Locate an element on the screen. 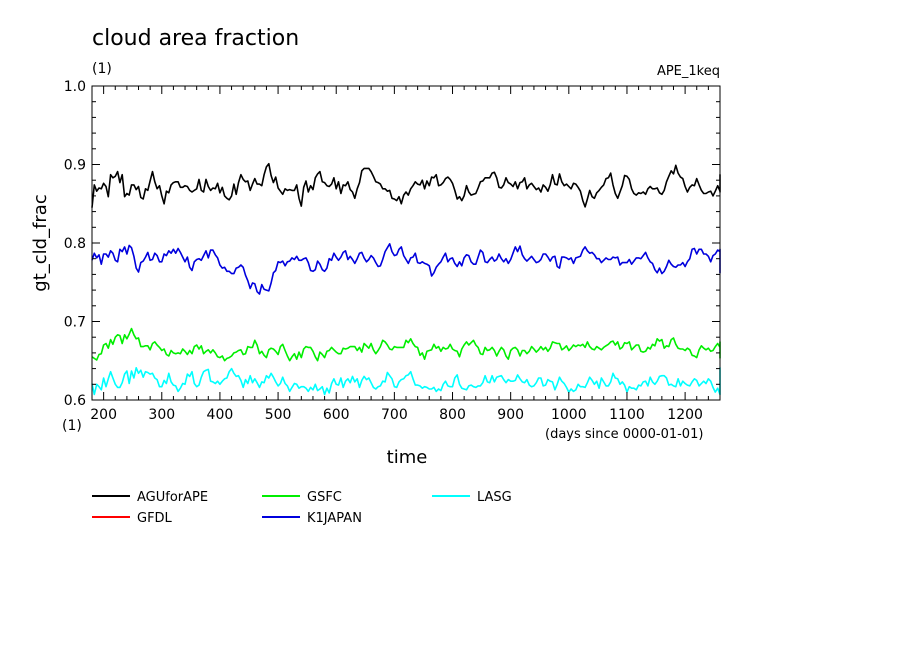 This screenshot has height=654, width=904. y-tick-label: 0.6 is located at coordinates (75, 401).